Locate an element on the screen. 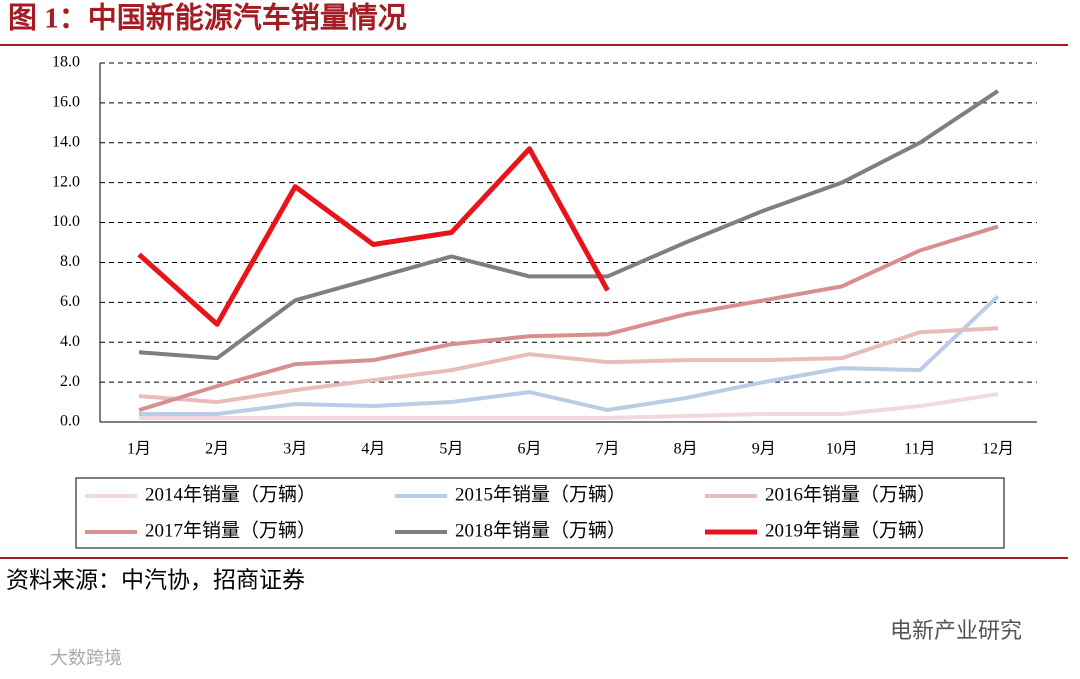 This screenshot has width=1080, height=679. y-tick-label: 8.0 is located at coordinates (70, 261).